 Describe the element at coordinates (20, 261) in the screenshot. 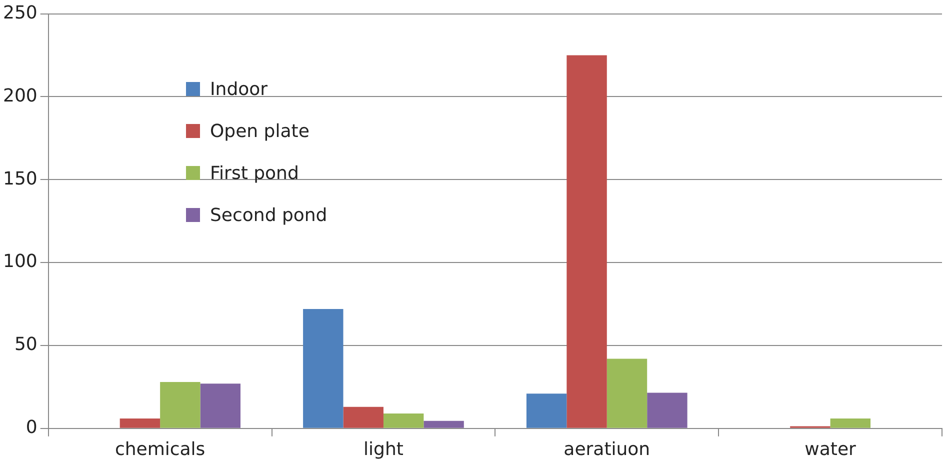

I see `y-tick-label: 100` at that location.